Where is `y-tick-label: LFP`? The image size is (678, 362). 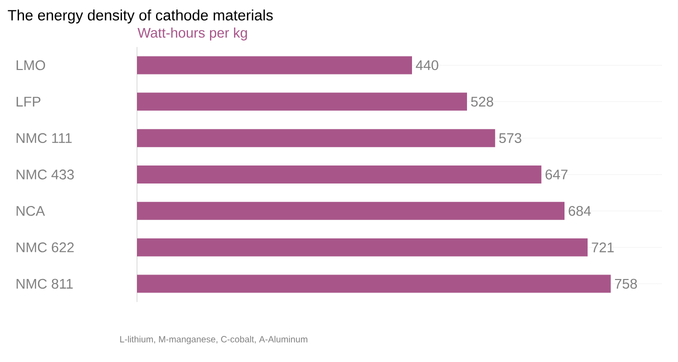
y-tick-label: LFP is located at coordinates (28, 101).